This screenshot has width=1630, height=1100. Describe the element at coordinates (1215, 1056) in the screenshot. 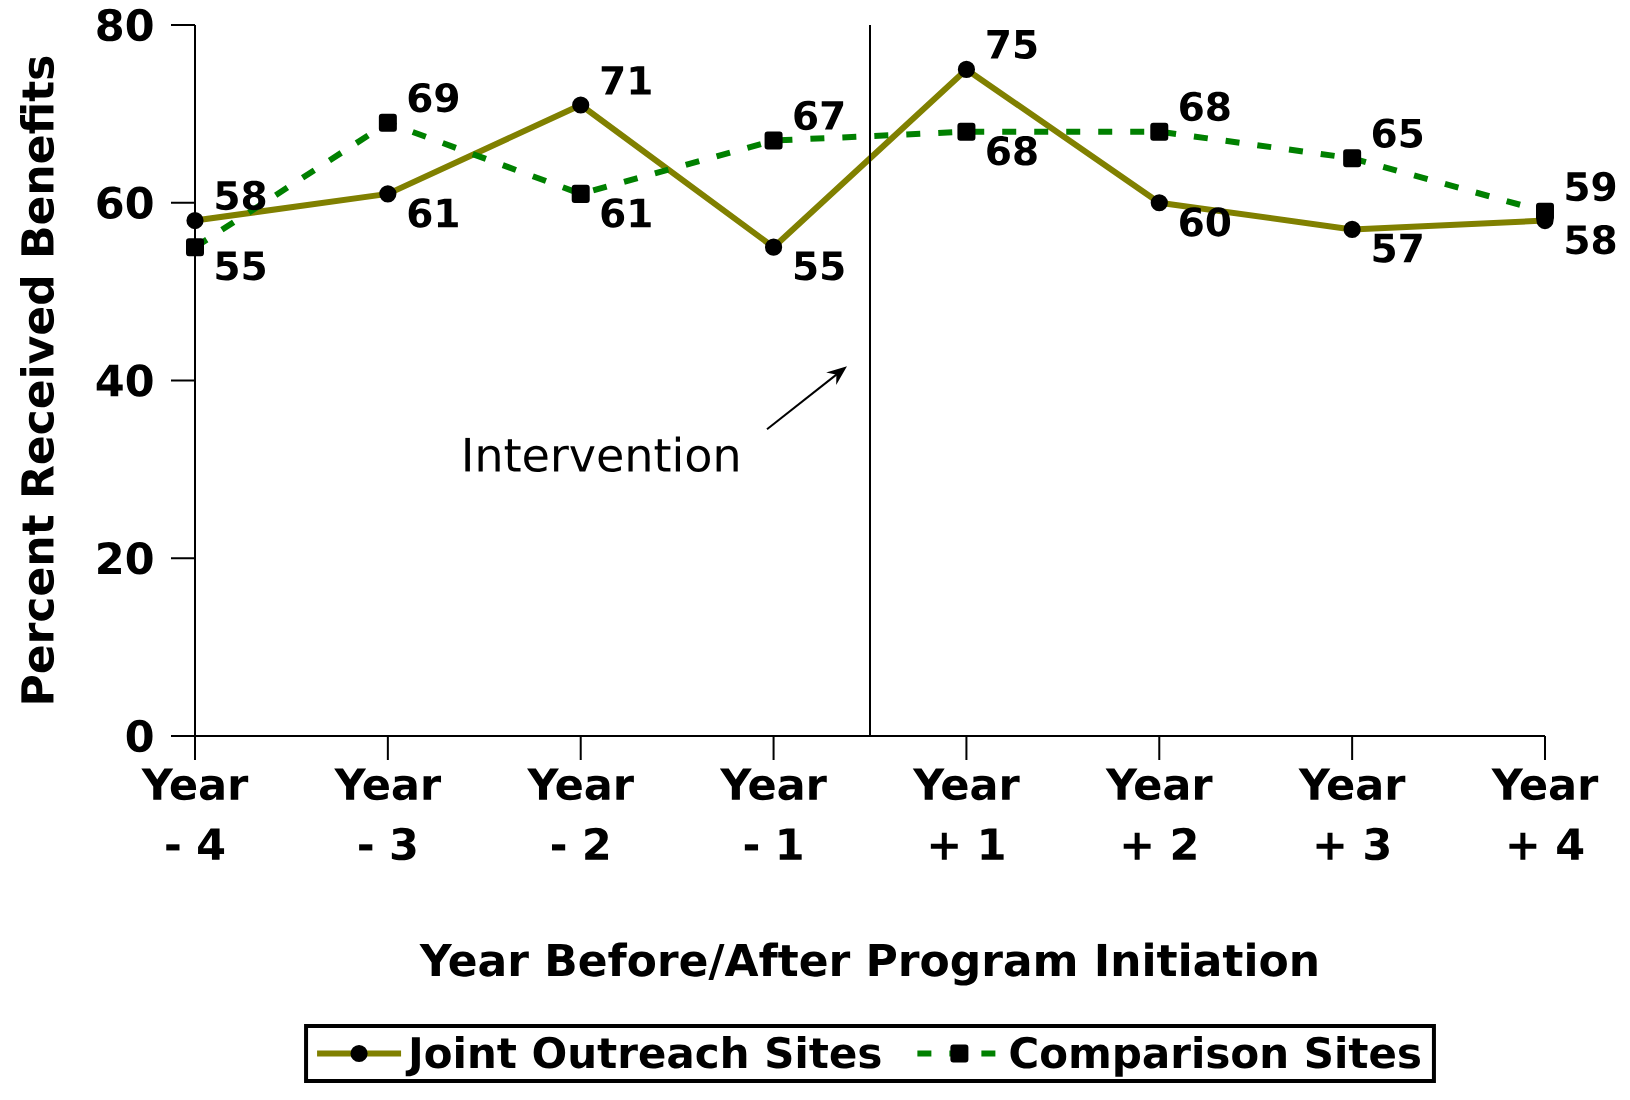

I see `legend-label: Comparison Sites` at that location.